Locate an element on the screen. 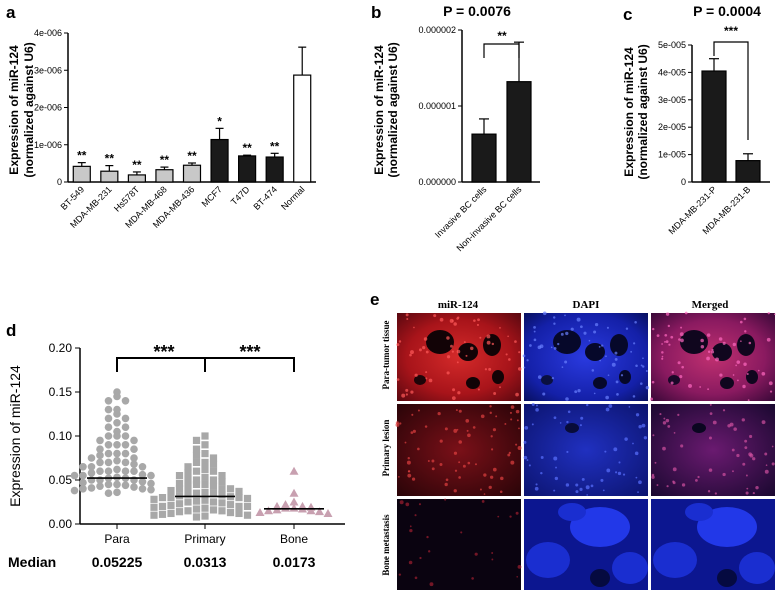  x-tick-label-a: BT-474 is located at coordinates (265, 198).